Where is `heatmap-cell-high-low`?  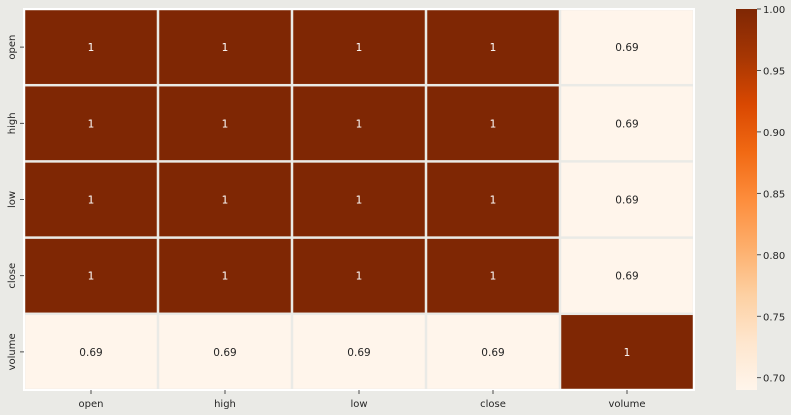
heatmap-cell-high-low is located at coordinates (359, 123).